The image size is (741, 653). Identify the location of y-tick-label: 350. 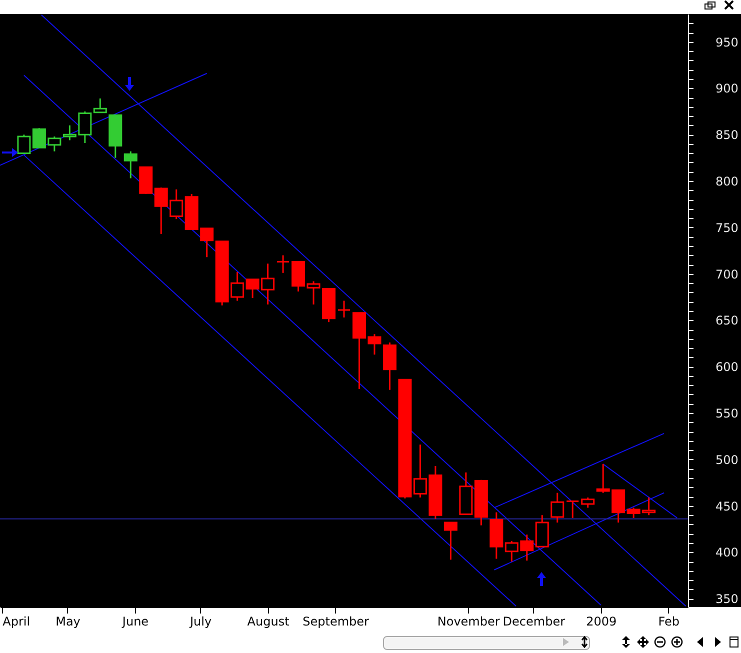
(727, 599).